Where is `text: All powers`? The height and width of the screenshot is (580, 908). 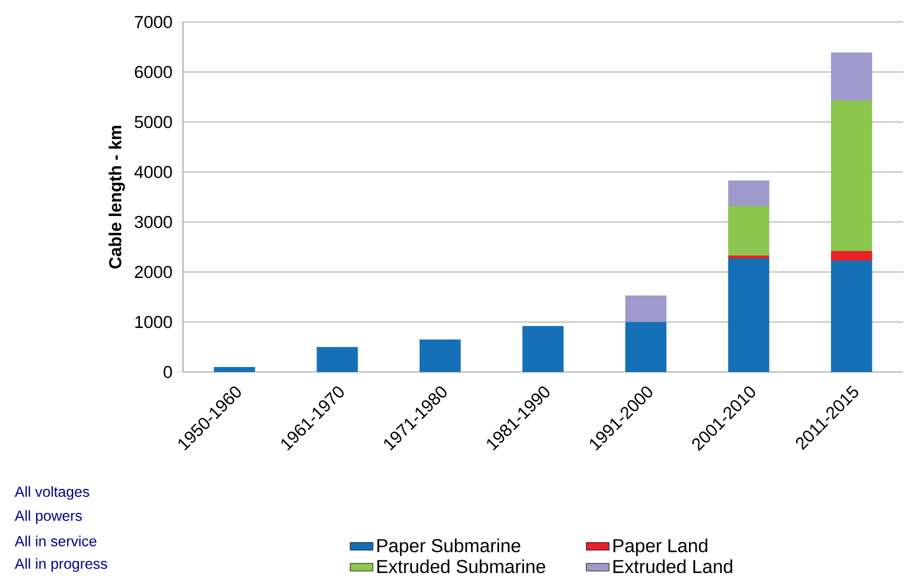 text: All powers is located at coordinates (48, 517).